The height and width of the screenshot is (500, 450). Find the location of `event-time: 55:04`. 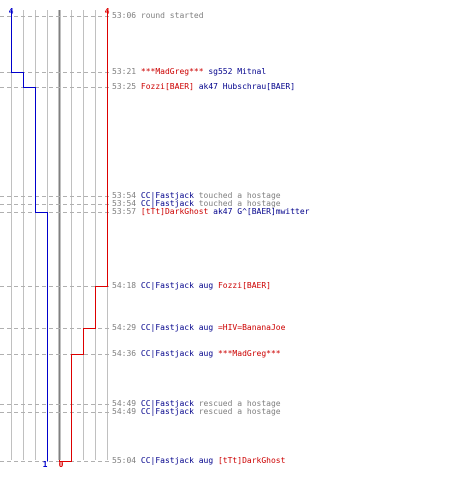

event-time: 55:04 is located at coordinates (126, 460).